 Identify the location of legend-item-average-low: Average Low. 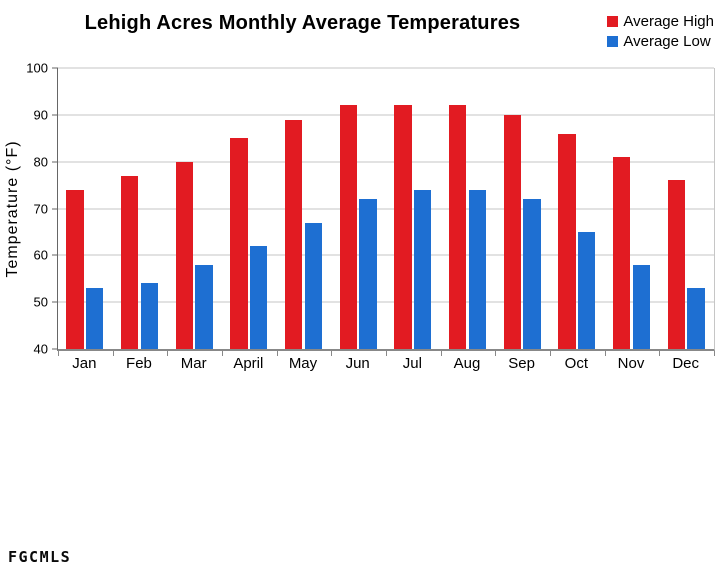
(660, 41).